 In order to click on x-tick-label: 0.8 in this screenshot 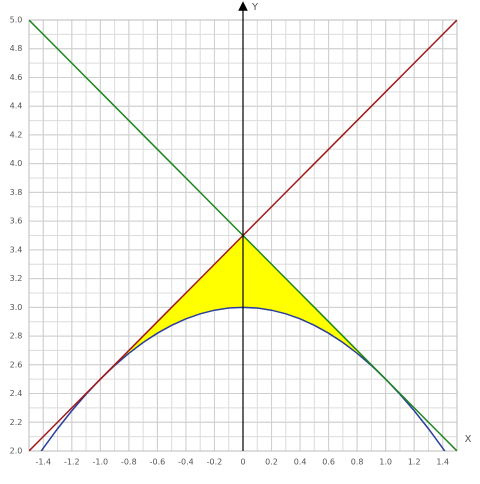, I will do `click(357, 462)`.